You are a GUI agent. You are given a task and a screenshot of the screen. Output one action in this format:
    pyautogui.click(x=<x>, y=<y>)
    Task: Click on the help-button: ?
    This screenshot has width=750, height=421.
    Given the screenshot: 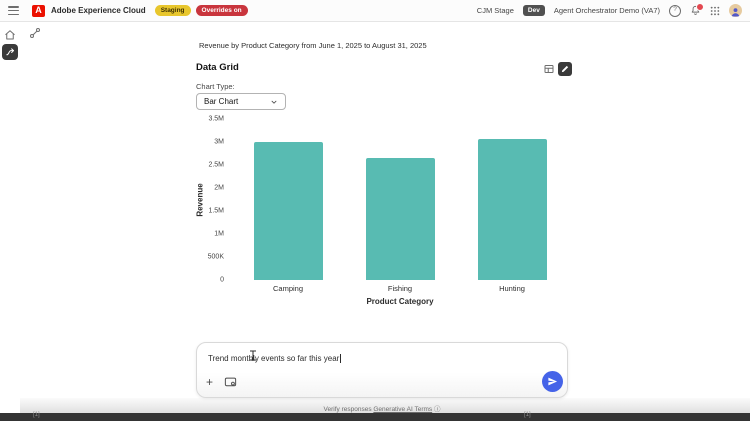 What is the action you would take?
    pyautogui.click(x=675, y=10)
    